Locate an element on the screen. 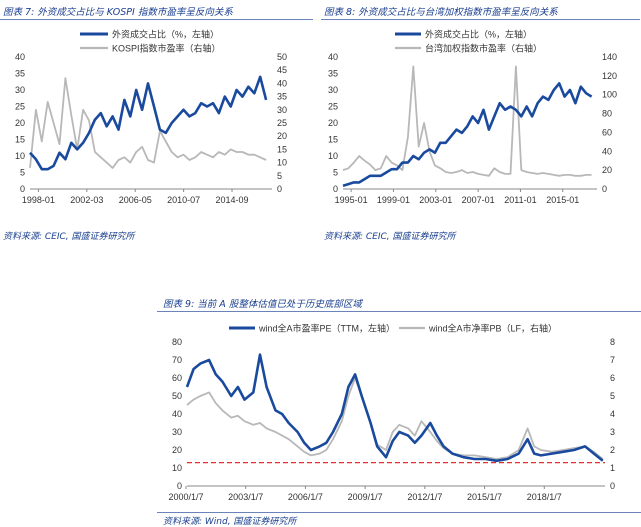 The image size is (641, 527). x-tick-label: 2009/1/7 is located at coordinates (365, 497).